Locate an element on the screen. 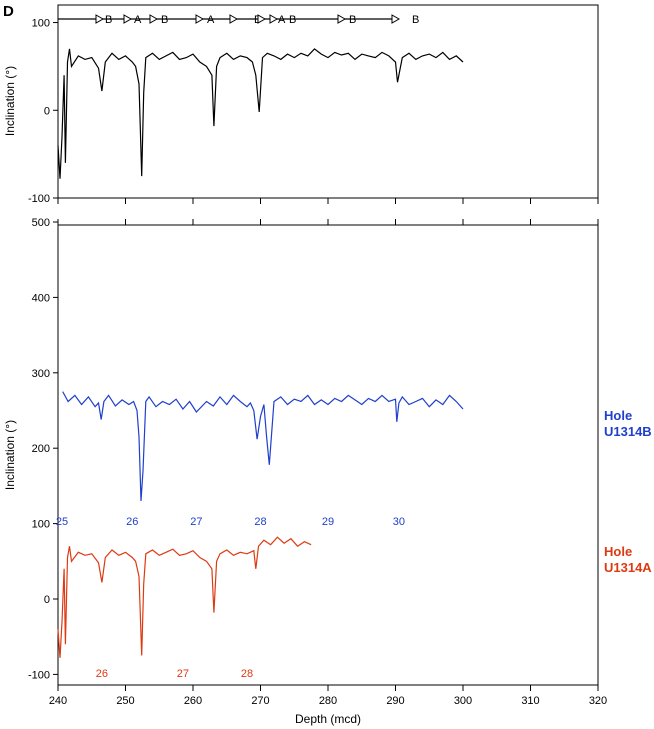 Image resolution: width=654 pixels, height=729 pixels. splice-letter-6: B is located at coordinates (292, 20).